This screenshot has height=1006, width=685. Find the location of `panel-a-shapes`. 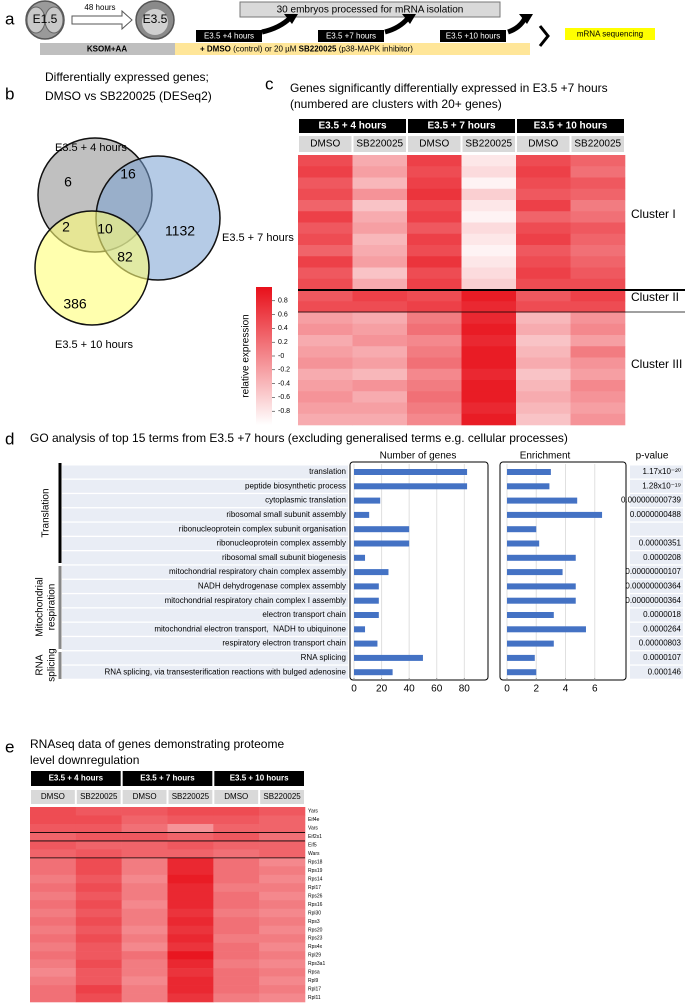

panel-a-shapes is located at coordinates (340, 27).